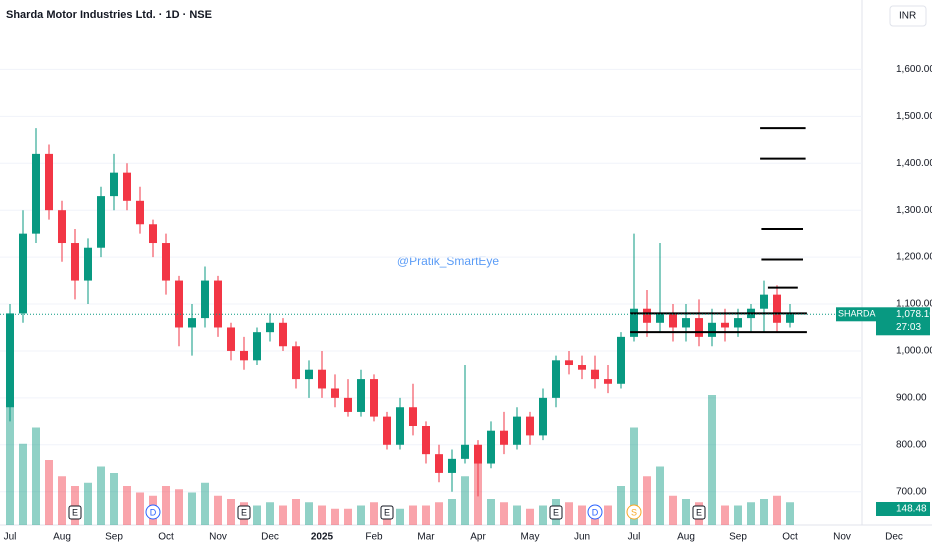 The height and width of the screenshot is (550, 932). I want to click on y-tick-label: 1,100.00, so click(914, 304).